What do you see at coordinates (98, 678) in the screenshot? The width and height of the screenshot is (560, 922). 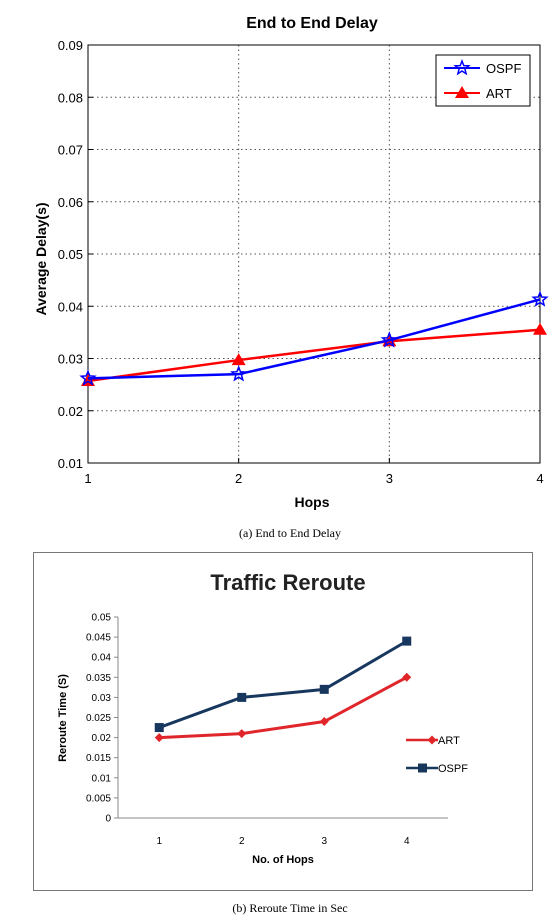 I see `chart2-y-tick-label: 0.035` at bounding box center [98, 678].